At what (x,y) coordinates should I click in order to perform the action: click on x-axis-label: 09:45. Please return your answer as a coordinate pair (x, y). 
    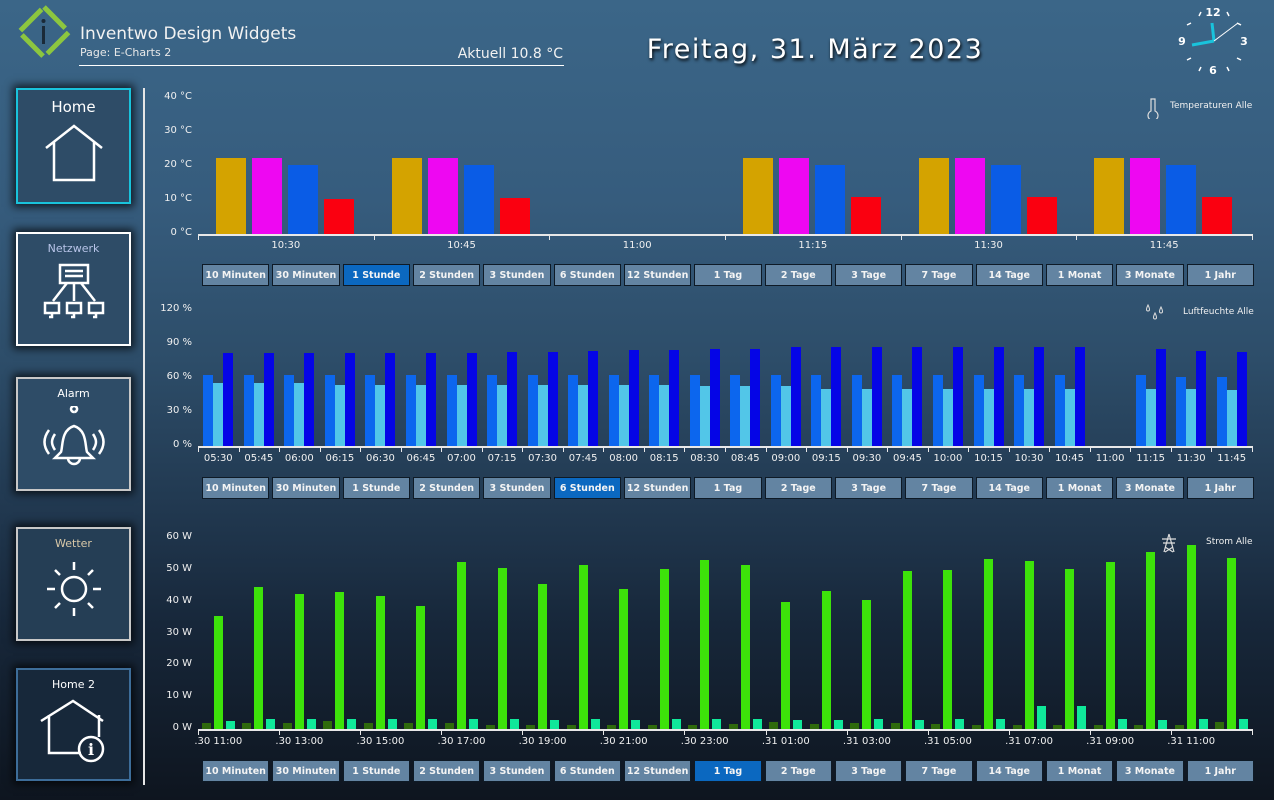
    Looking at the image, I should click on (907, 458).